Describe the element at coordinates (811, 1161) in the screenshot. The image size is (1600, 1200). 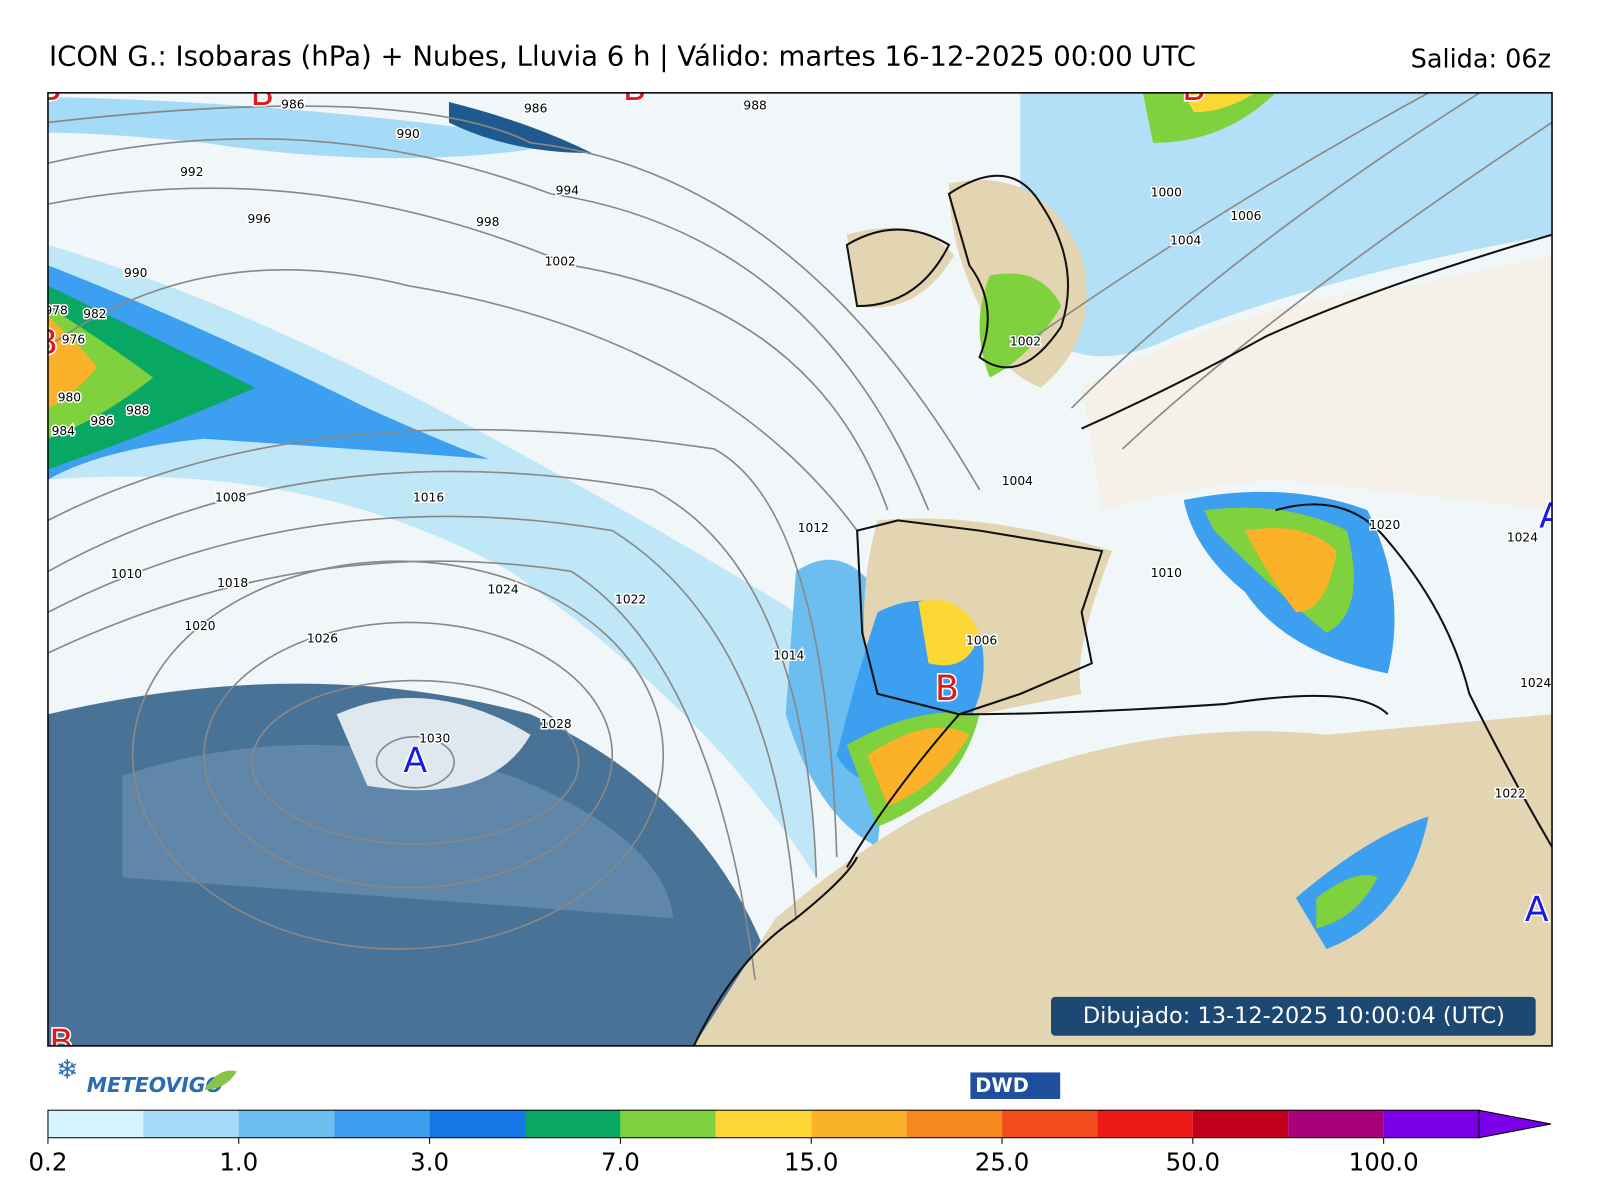
I see `colorbar-tick-label: 15.0` at that location.